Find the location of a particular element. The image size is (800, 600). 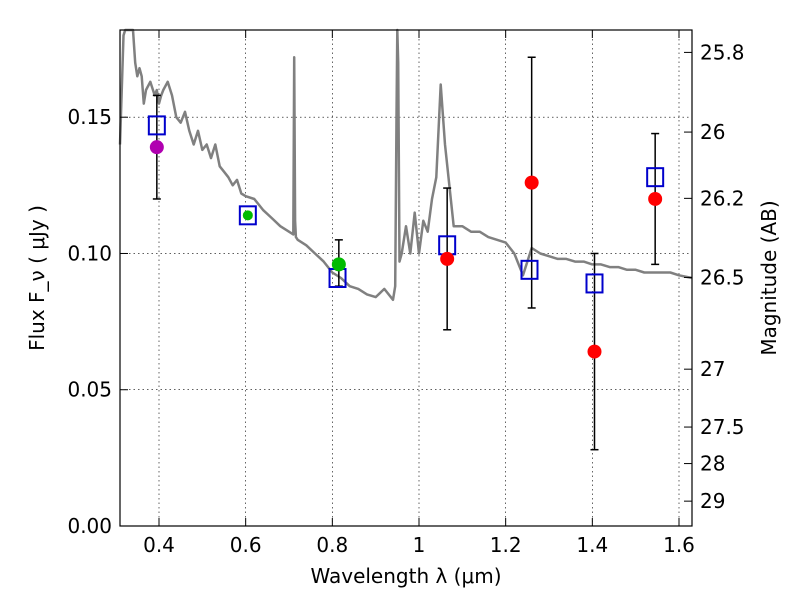

x-tick-label: 1 is located at coordinates (419, 545).